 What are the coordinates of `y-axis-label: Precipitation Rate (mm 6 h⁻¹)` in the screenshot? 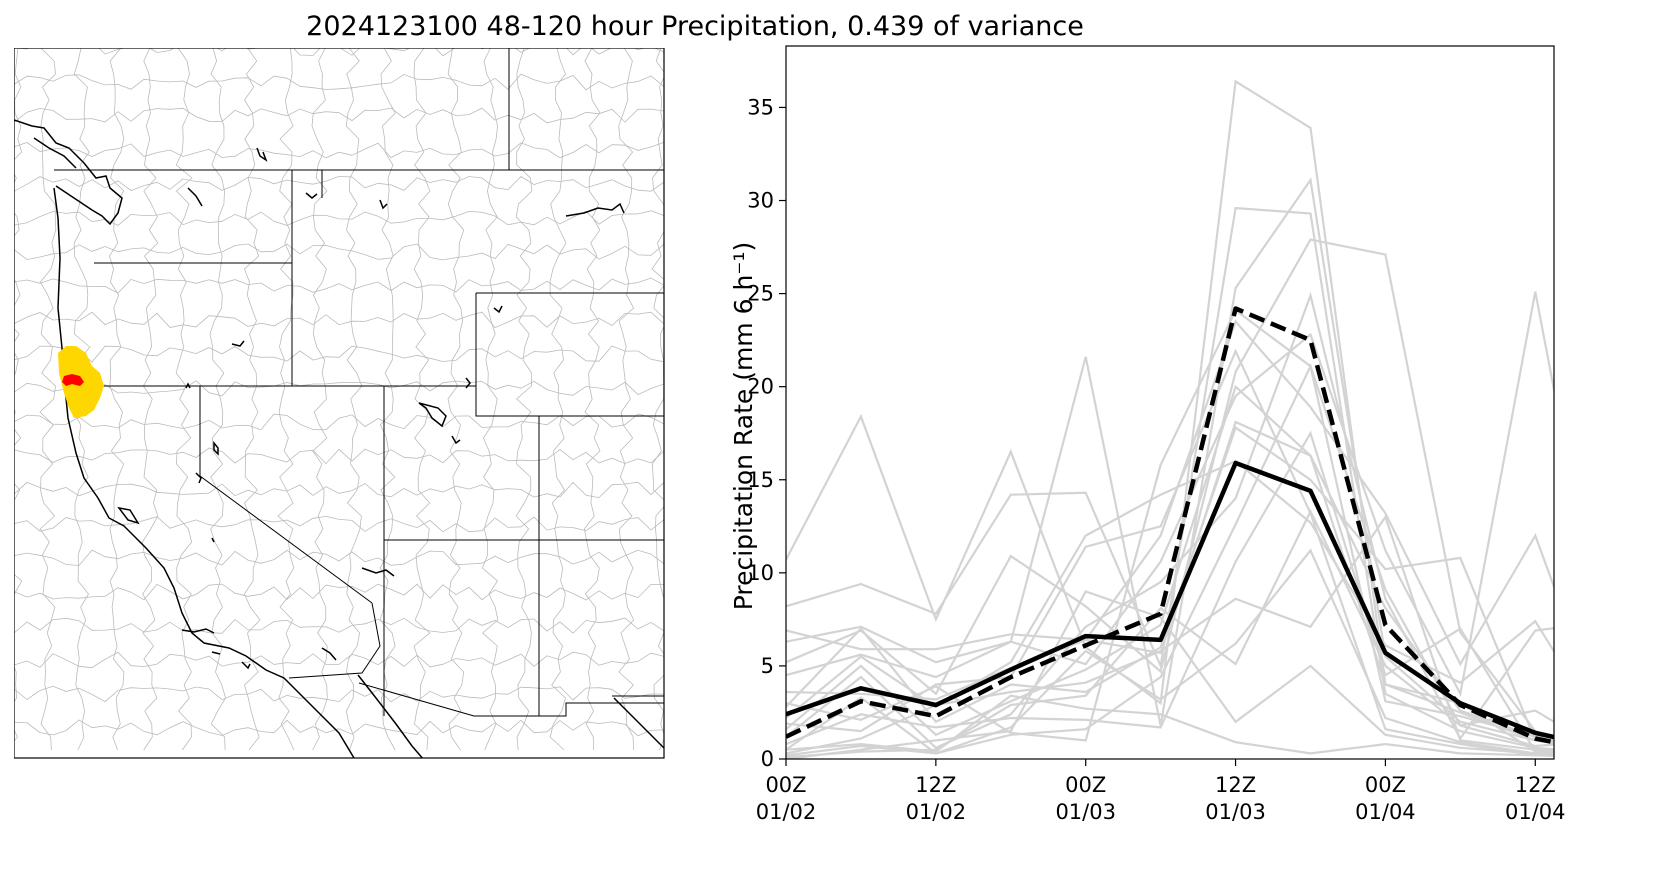 It's located at (743, 426).